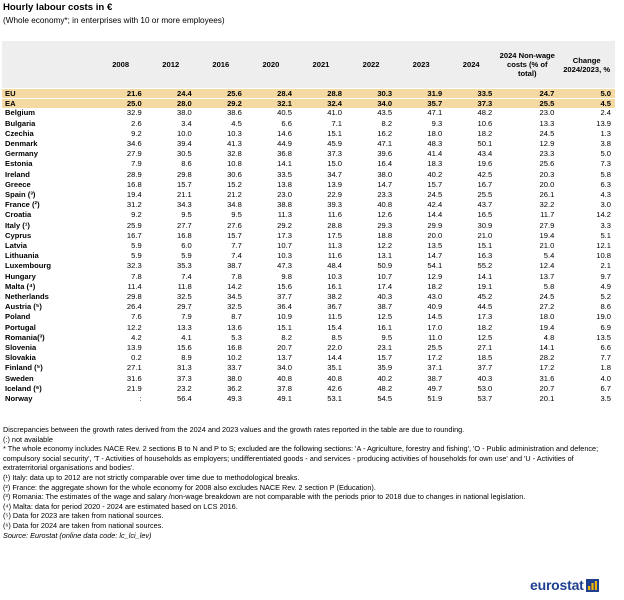 Image resolution: width=624 pixels, height=600 pixels. I want to click on table-cell: 5.0, so click(586, 154).